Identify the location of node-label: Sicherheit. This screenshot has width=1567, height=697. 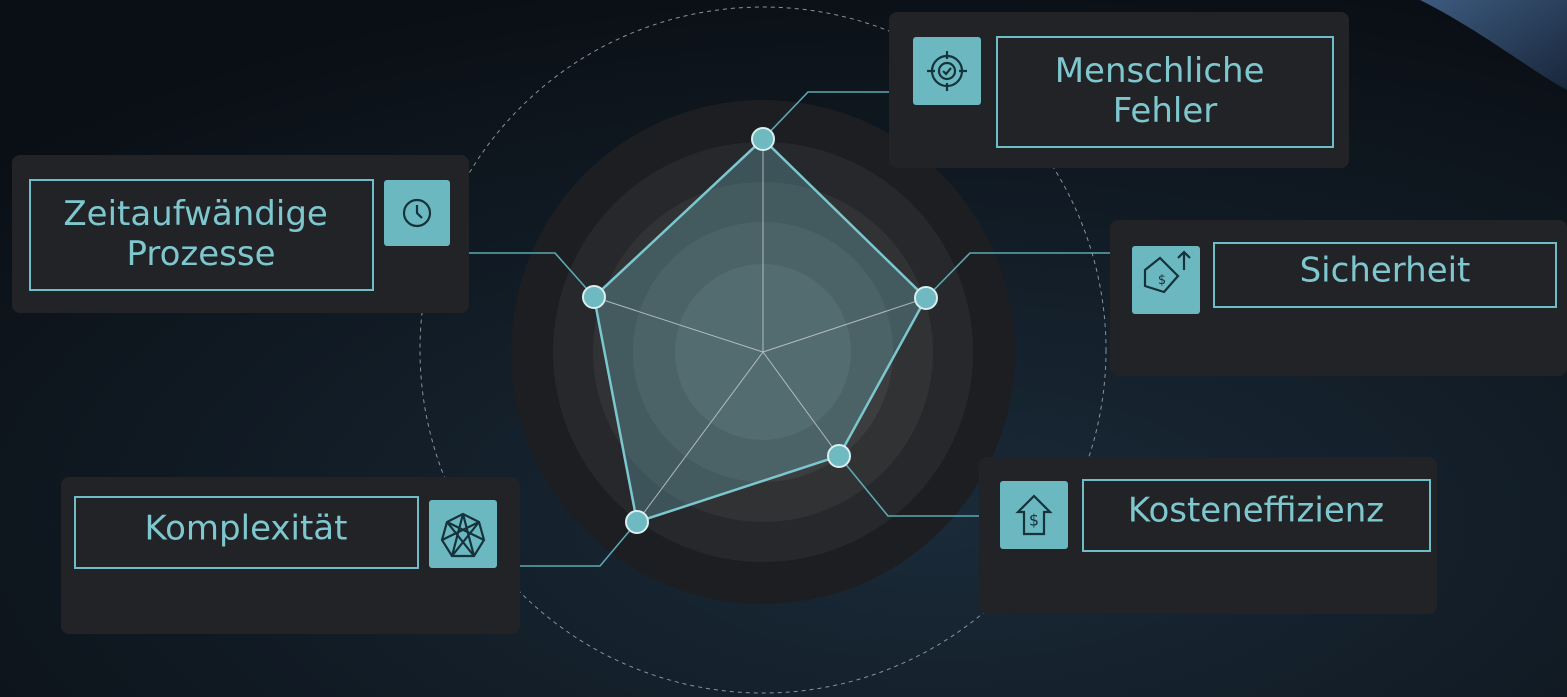
(1385, 271).